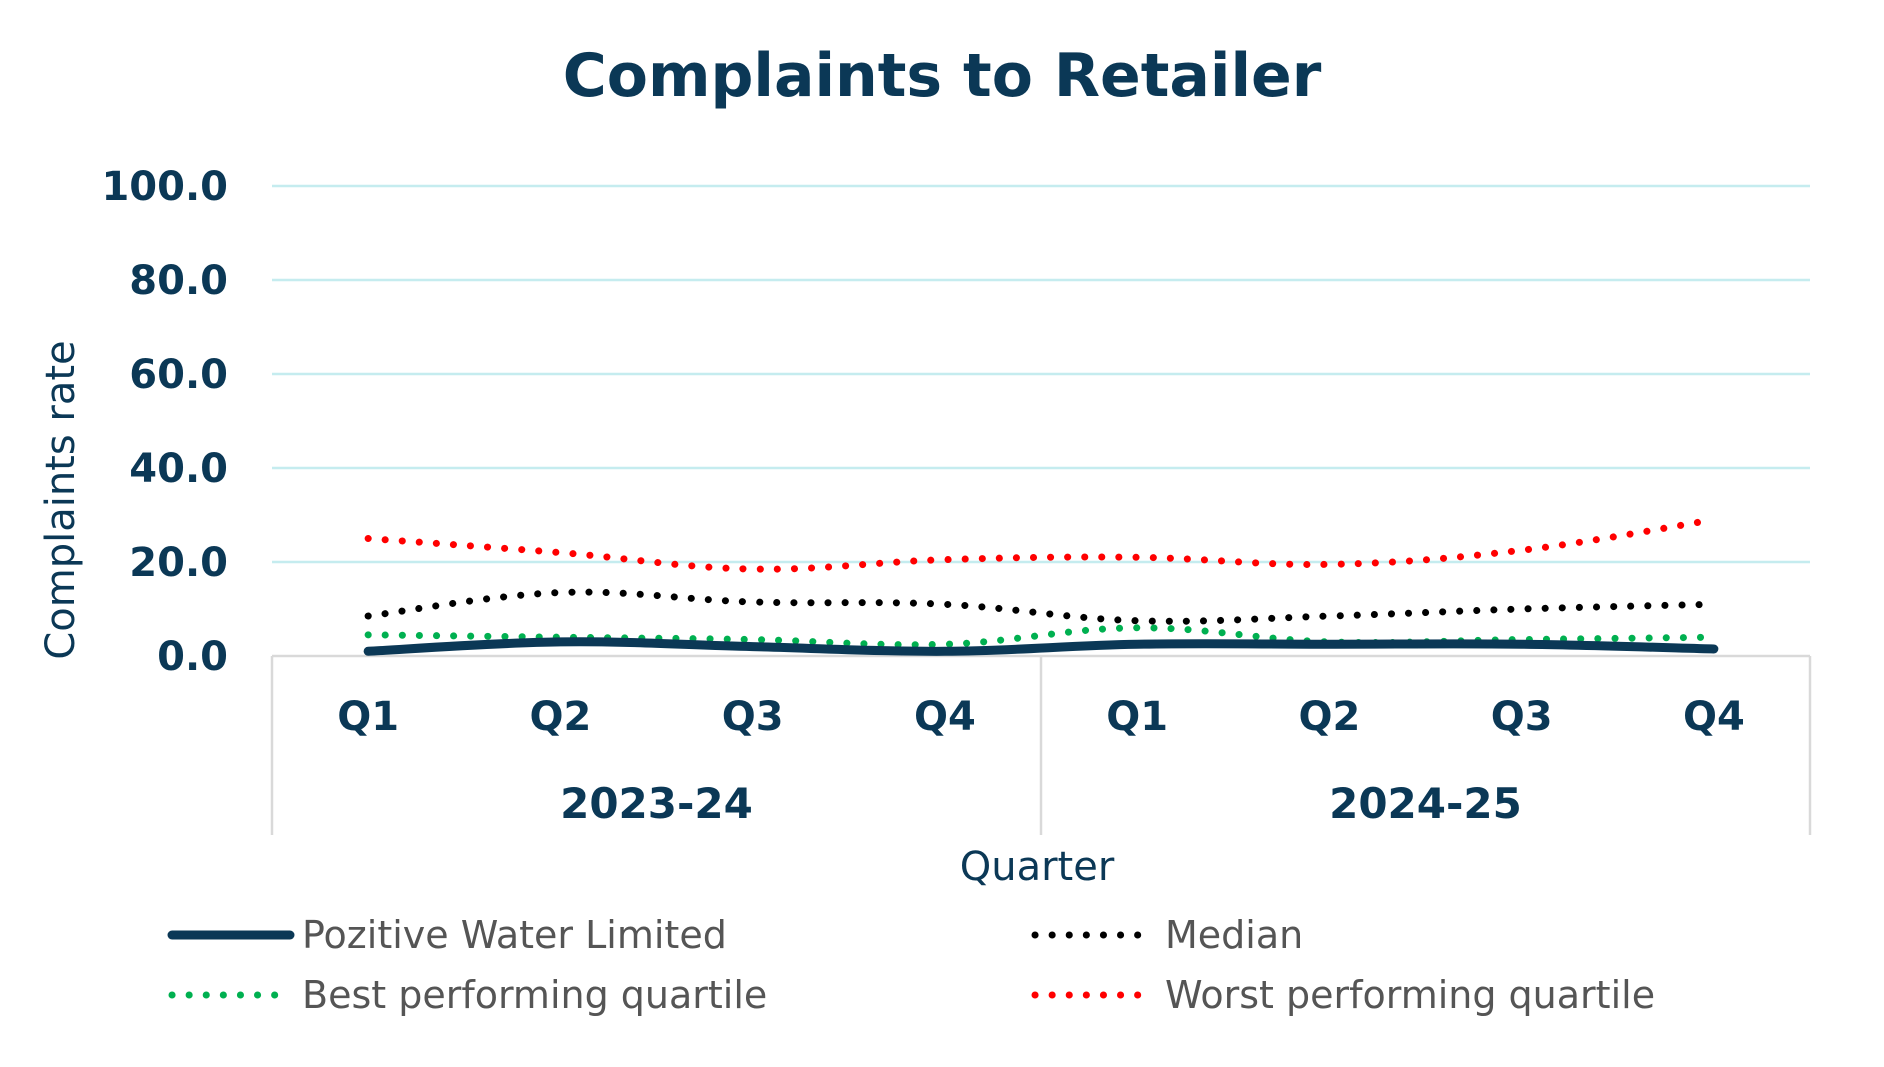 This screenshot has height=1067, width=1884. I want to click on legend-item: Median, so click(1167, 935).